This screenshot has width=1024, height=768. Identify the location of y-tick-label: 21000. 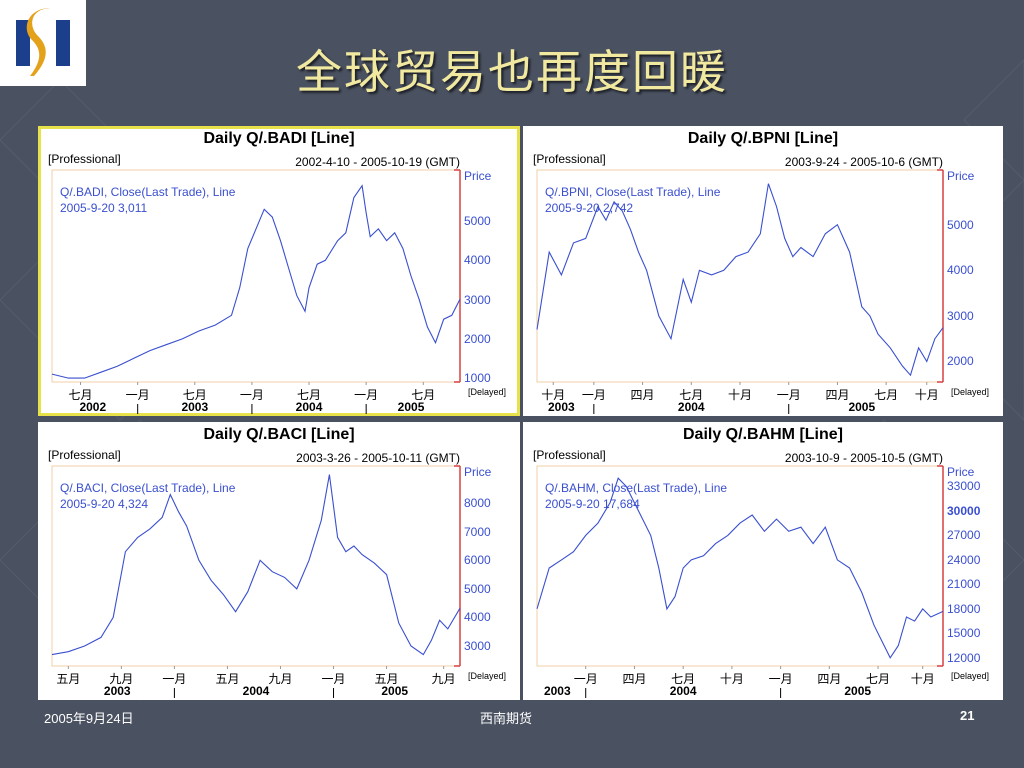
(964, 584).